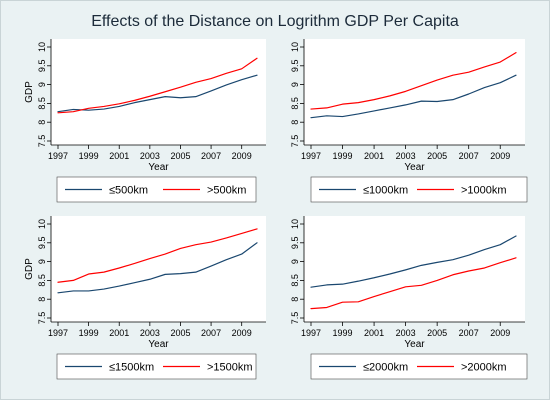 The height and width of the screenshot is (400, 550). What do you see at coordinates (128, 191) in the screenshot?
I see `legend-label-1: ≤500km` at bounding box center [128, 191].